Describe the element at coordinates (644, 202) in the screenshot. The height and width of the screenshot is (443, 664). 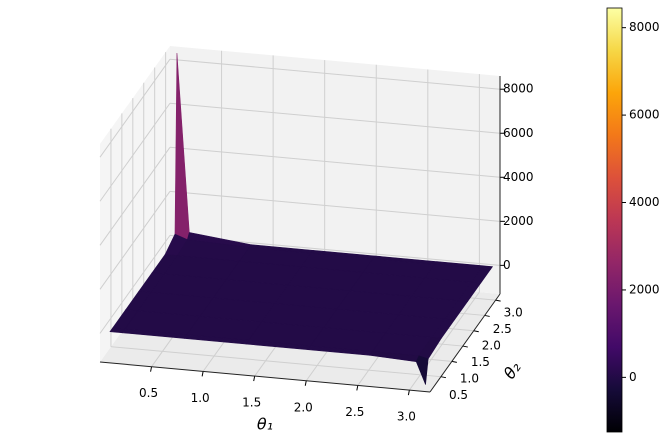
I see `colorbar-tick-label: 4000` at that location.